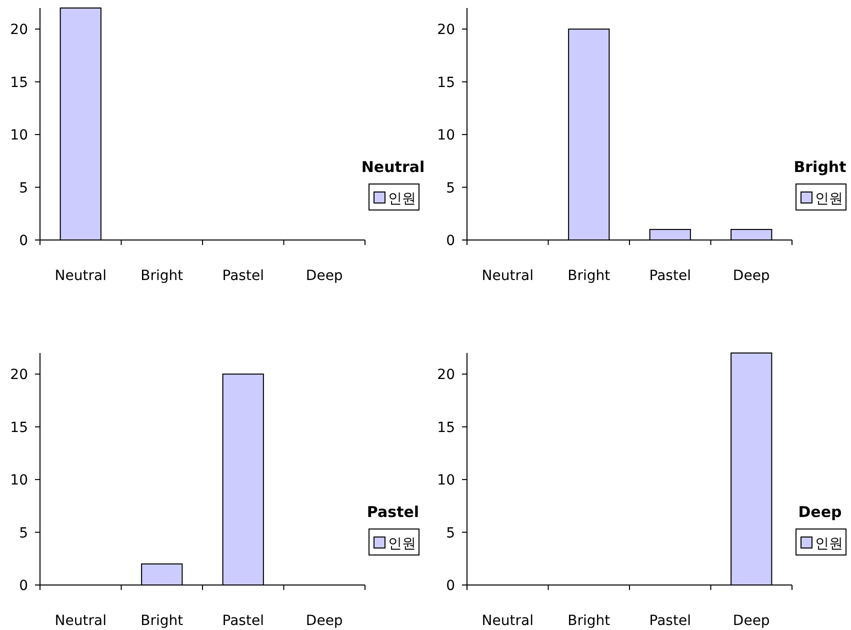 This screenshot has height=630, width=851. I want to click on text: Neutral, so click(393, 167).